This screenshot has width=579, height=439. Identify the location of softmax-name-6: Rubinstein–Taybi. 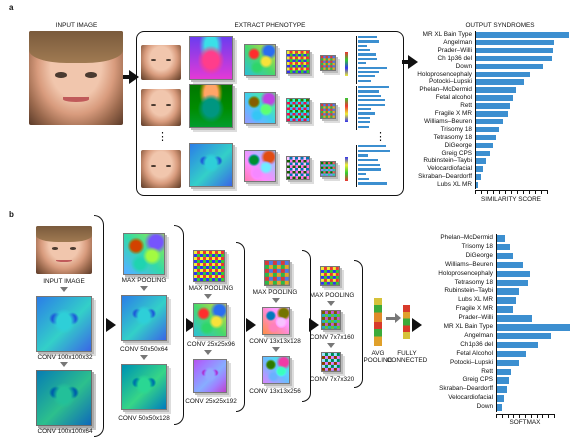
(468, 291).